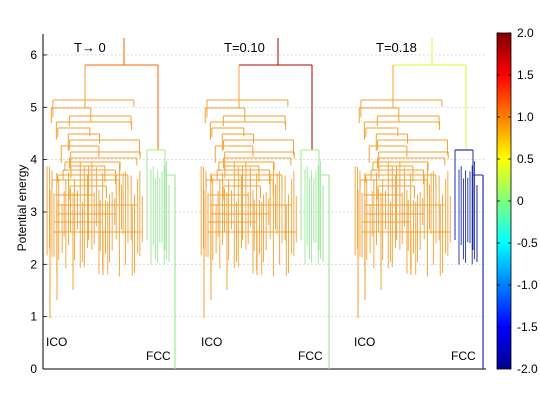  Describe the element at coordinates (56, 342) in the screenshot. I see `ico-label-1: ICO` at that location.